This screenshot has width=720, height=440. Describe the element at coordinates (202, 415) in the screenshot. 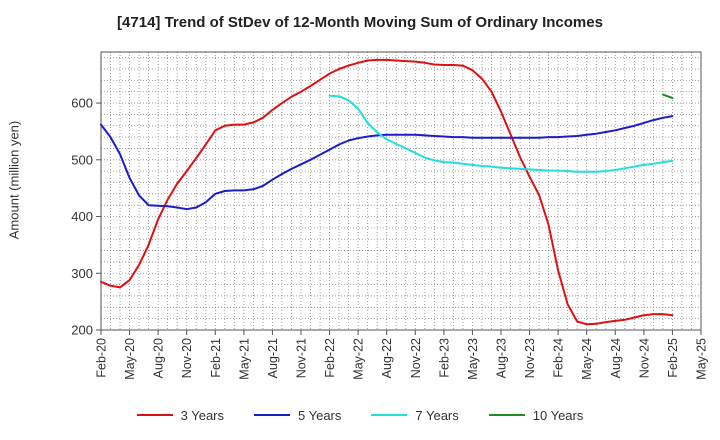

I see `legend-label: 3 Years` at that location.